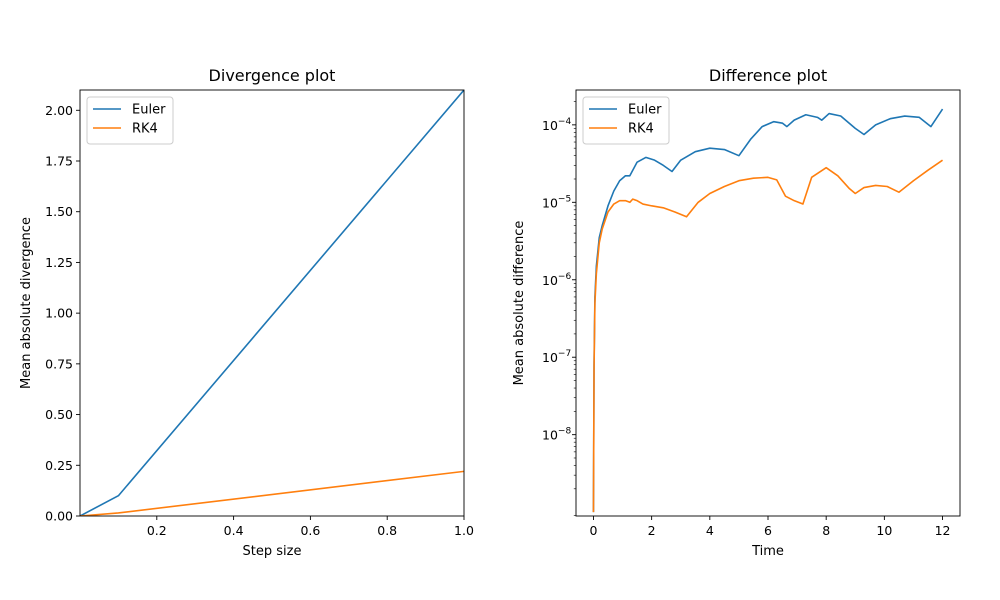 The image size is (1000, 600). Describe the element at coordinates (564, 199) in the screenshot. I see `y-tick-exponent: −5` at that location.